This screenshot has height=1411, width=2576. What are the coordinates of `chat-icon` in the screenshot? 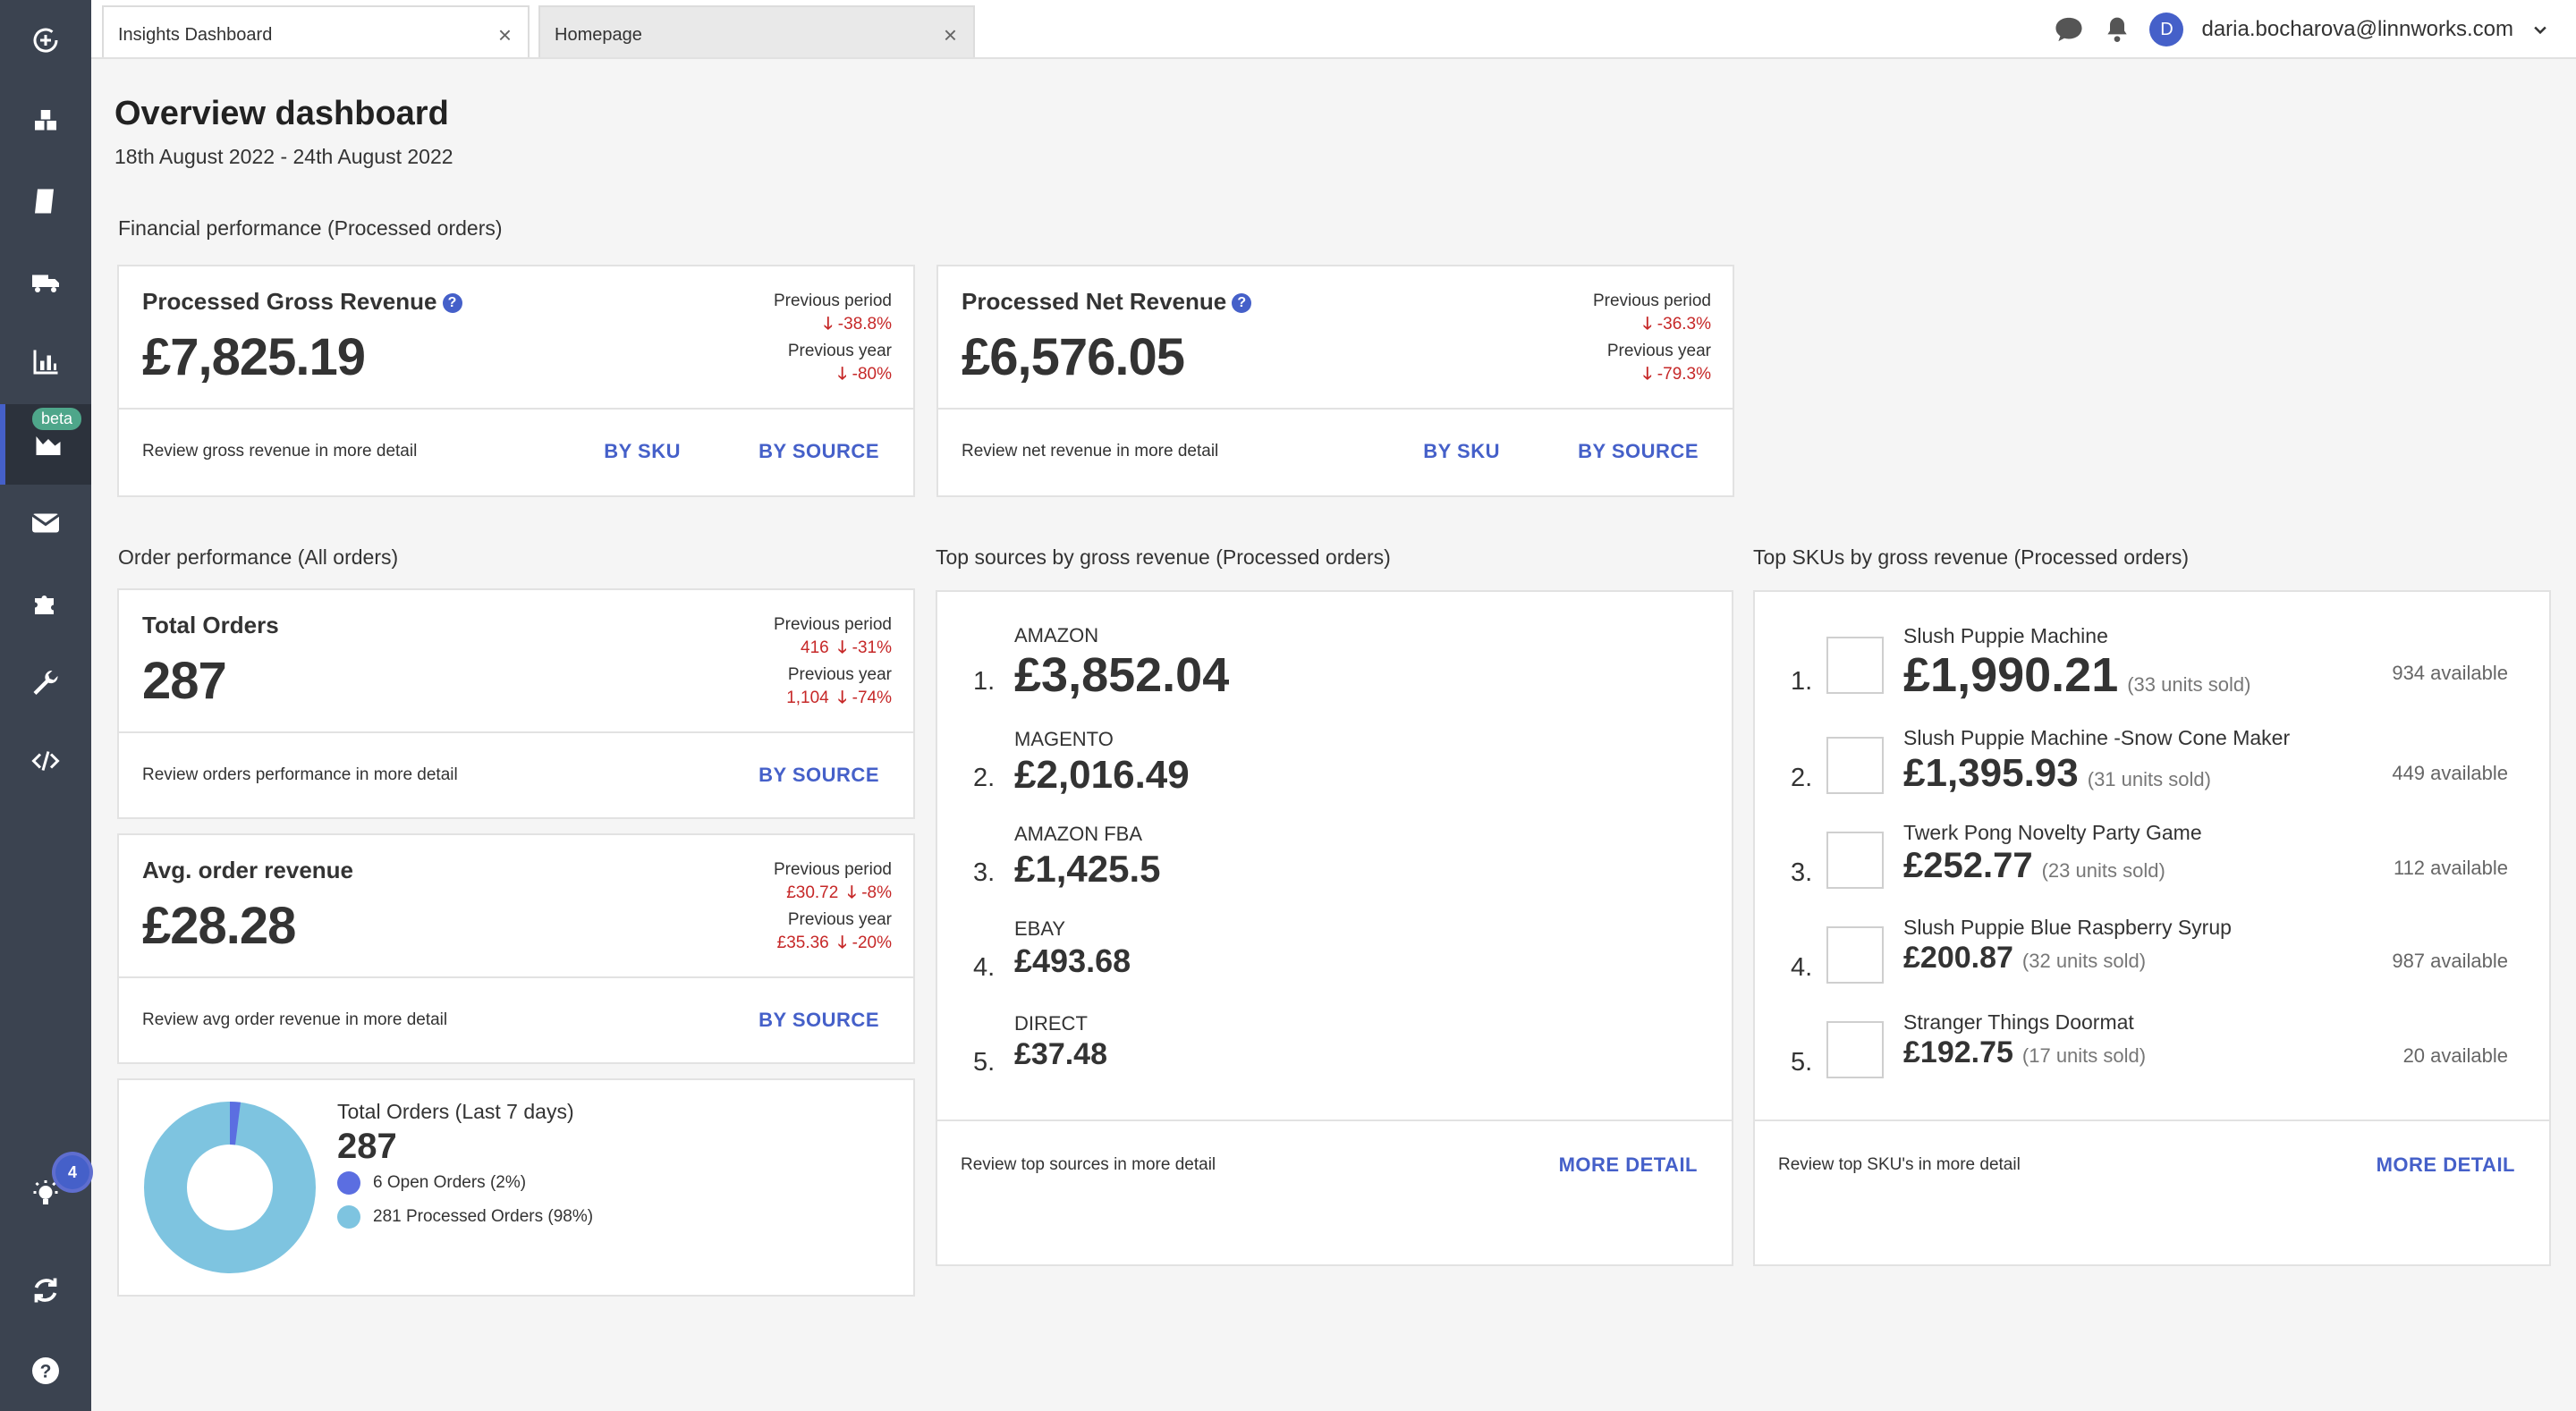 It's located at (2069, 30).